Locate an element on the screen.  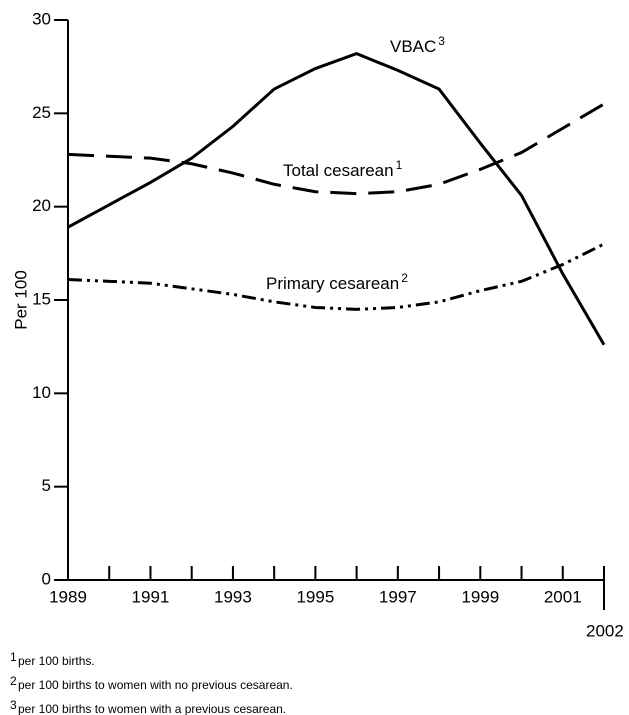
footnote-text: per 100 births. is located at coordinates (56, 661).